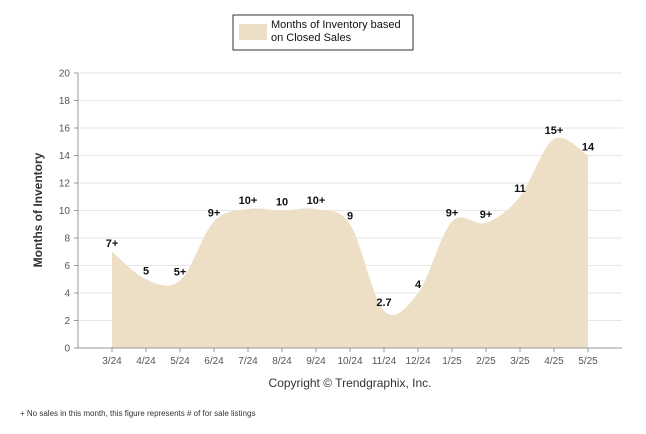 Image resolution: width=646 pixels, height=434 pixels. I want to click on y-tick-labels: 0 2 4 6 8 10 12 14 16 18 20, so click(65, 212).